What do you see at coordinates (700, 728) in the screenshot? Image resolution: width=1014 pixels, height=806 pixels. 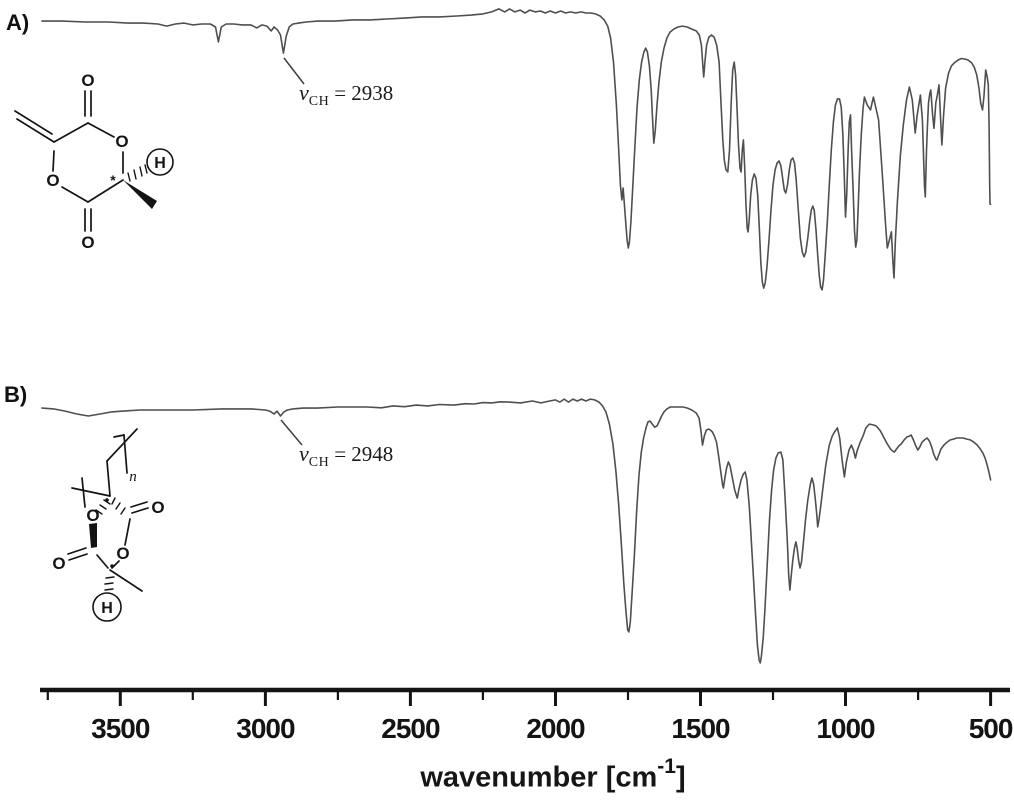 I see `x-axis-tick-label: 1500` at bounding box center [700, 728].